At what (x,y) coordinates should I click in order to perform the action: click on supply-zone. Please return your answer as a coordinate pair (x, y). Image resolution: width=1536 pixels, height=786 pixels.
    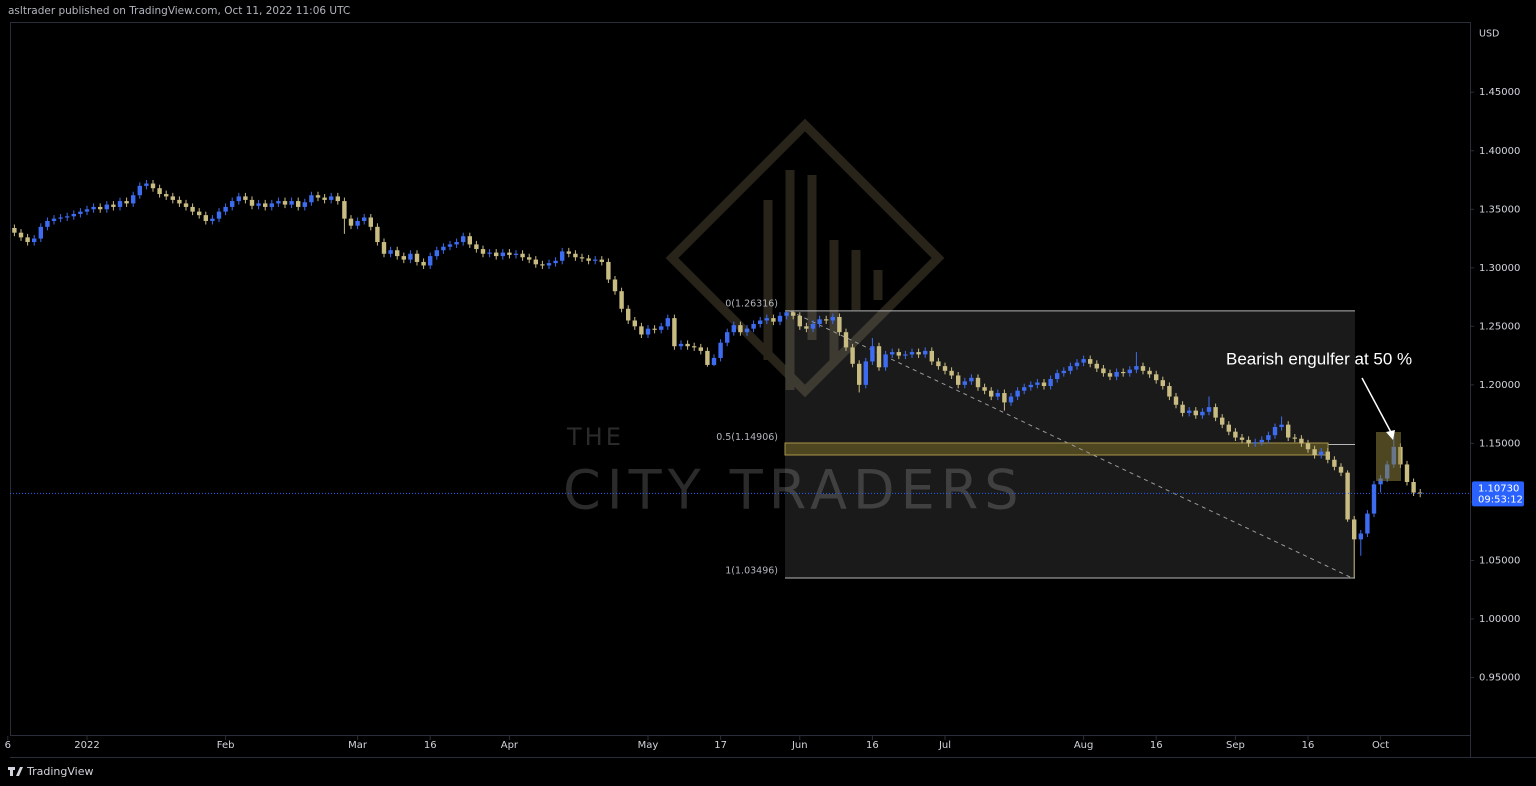
    Looking at the image, I should click on (1056, 449).